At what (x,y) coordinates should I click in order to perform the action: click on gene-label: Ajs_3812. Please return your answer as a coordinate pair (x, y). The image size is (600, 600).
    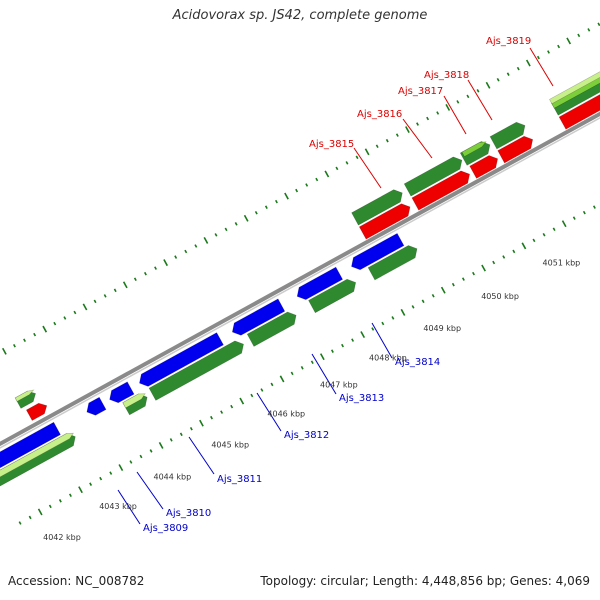
    Looking at the image, I should click on (306, 435).